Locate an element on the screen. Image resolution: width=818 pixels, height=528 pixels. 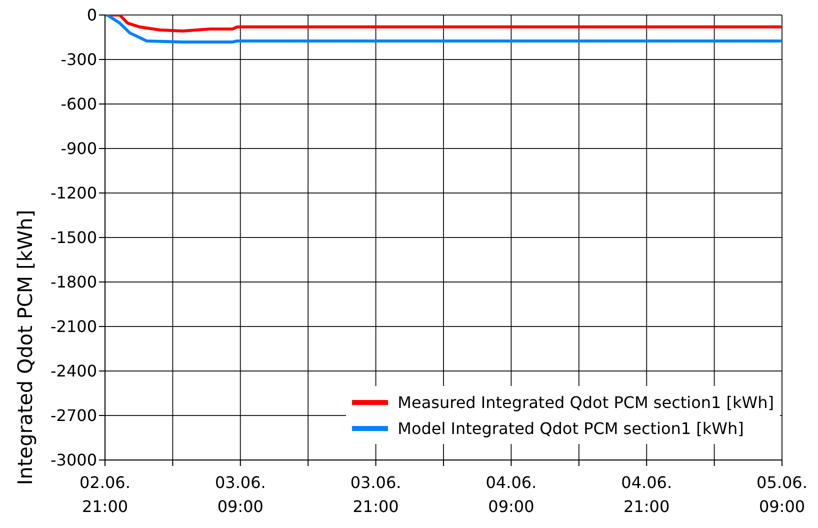
y-tick-label: -900 is located at coordinates (78, 148).